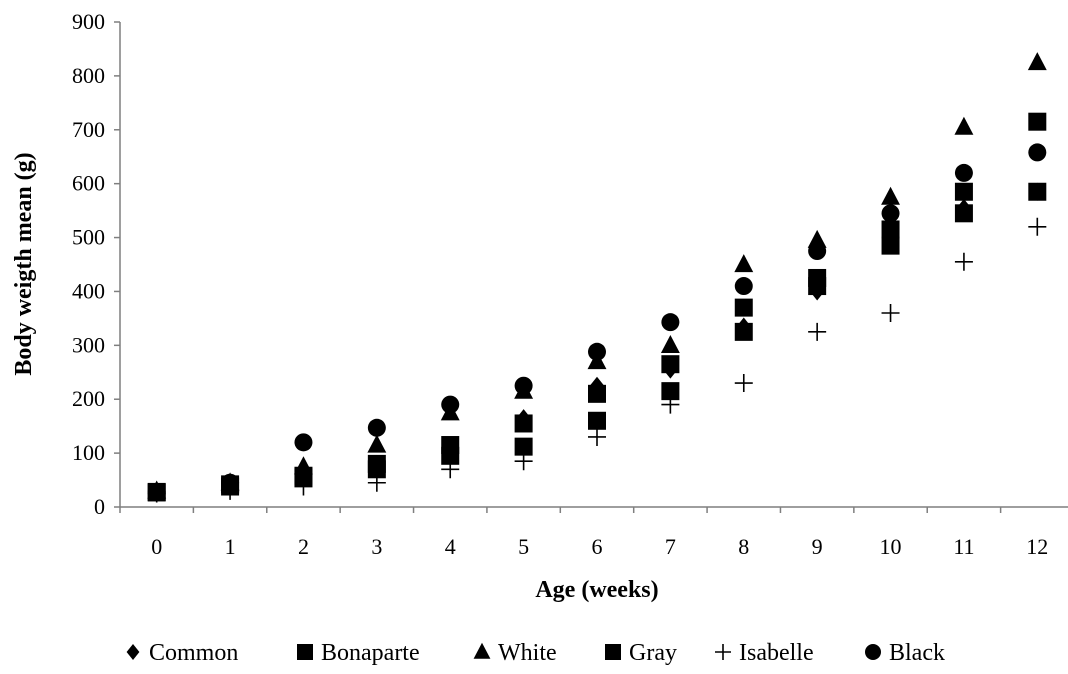  Describe the element at coordinates (963, 546) in the screenshot. I see `x-tick-label: 11` at that location.